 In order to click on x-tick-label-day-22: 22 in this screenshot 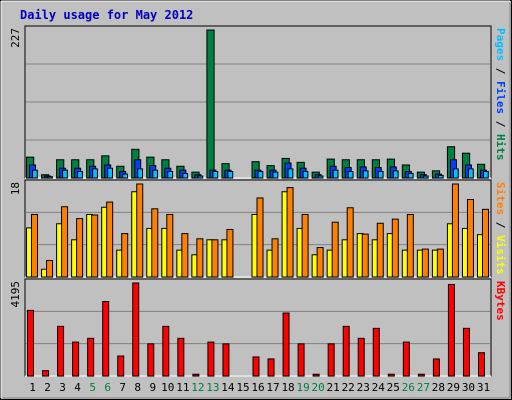, I will do `click(348, 387)`.